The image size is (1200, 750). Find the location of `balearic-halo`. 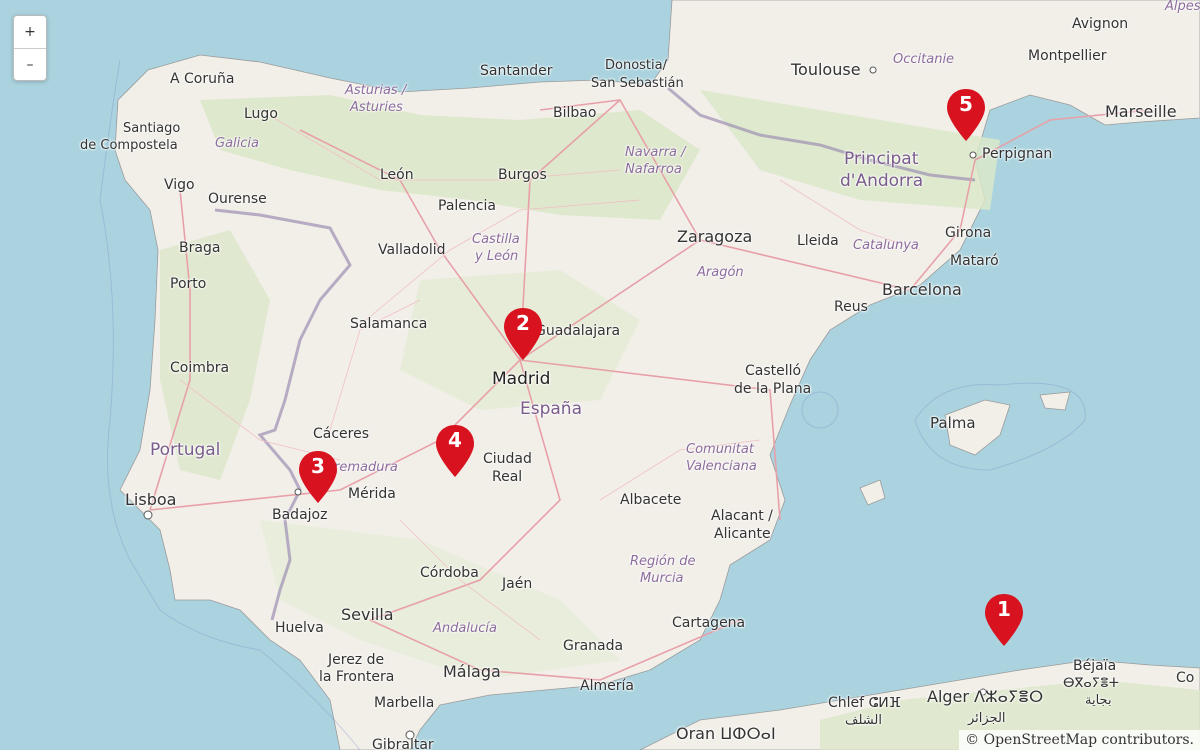

balearic-halo is located at coordinates (1000, 426).